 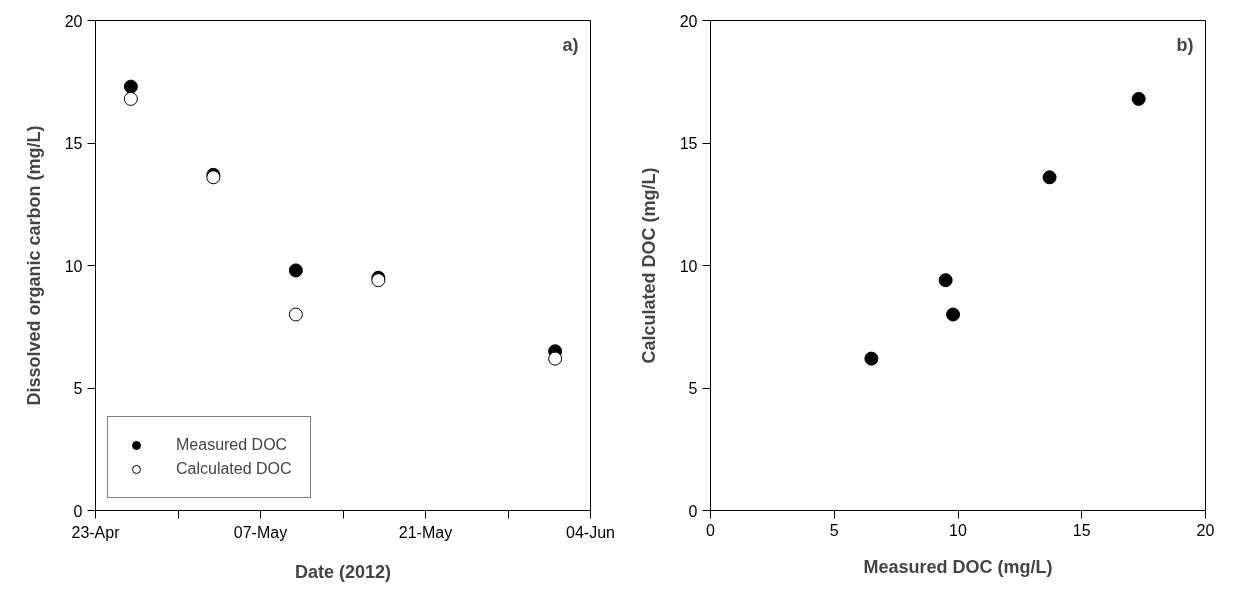 I want to click on x-tick-label: 07-May, so click(x=260, y=532).